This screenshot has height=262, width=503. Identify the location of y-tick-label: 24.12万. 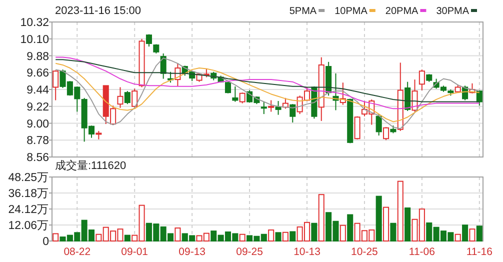
(28, 209).